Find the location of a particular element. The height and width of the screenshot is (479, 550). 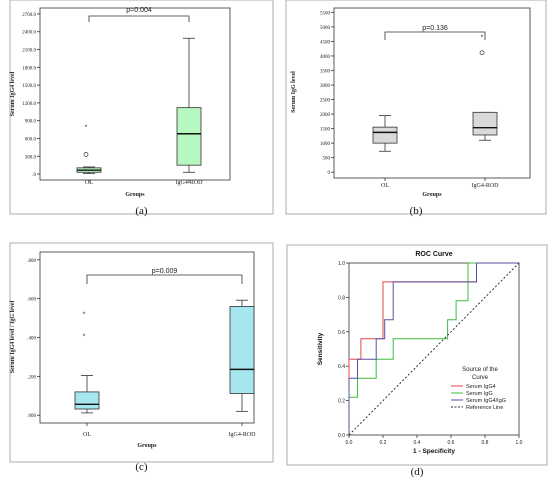

y-tick-label: 3000 is located at coordinates (325, 86).